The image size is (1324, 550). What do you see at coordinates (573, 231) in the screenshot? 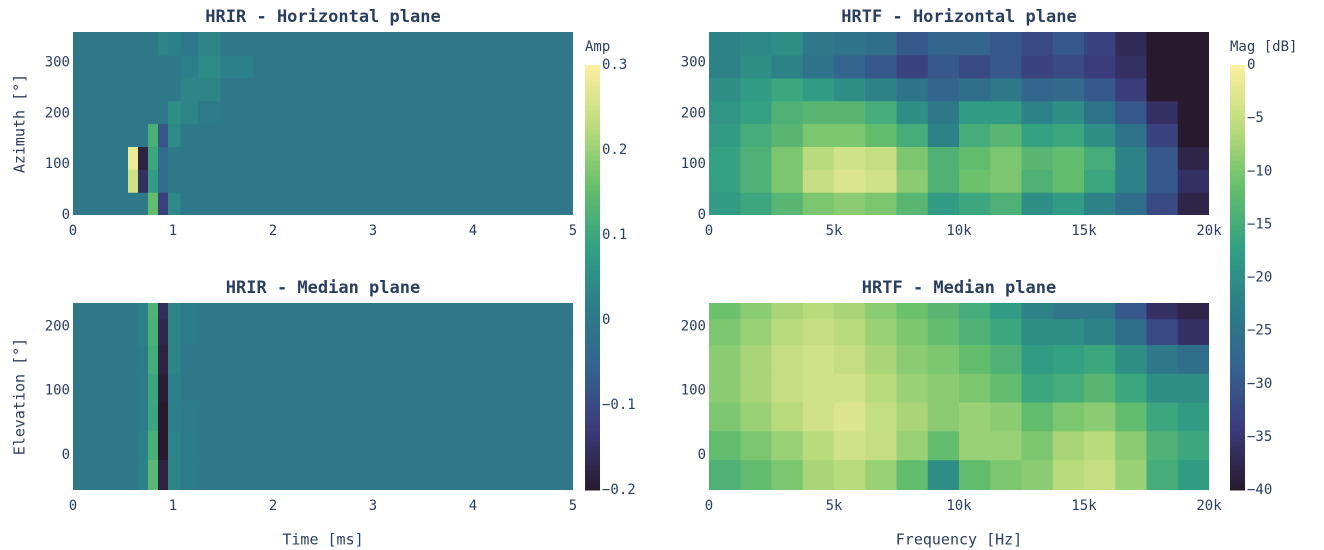
I see `x-tick-label: 5` at bounding box center [573, 231].